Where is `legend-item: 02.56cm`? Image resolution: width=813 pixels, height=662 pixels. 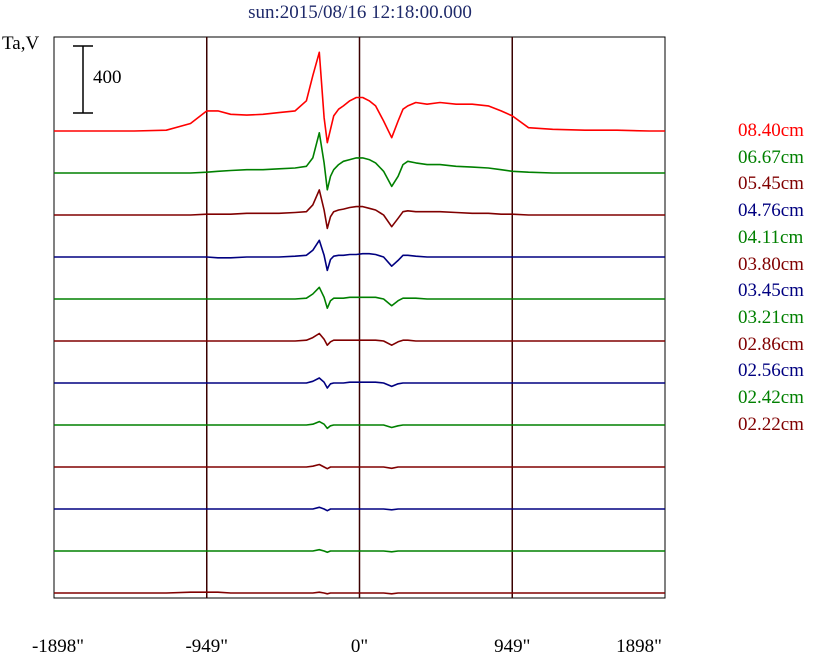
legend-item: 02.56cm is located at coordinates (771, 371).